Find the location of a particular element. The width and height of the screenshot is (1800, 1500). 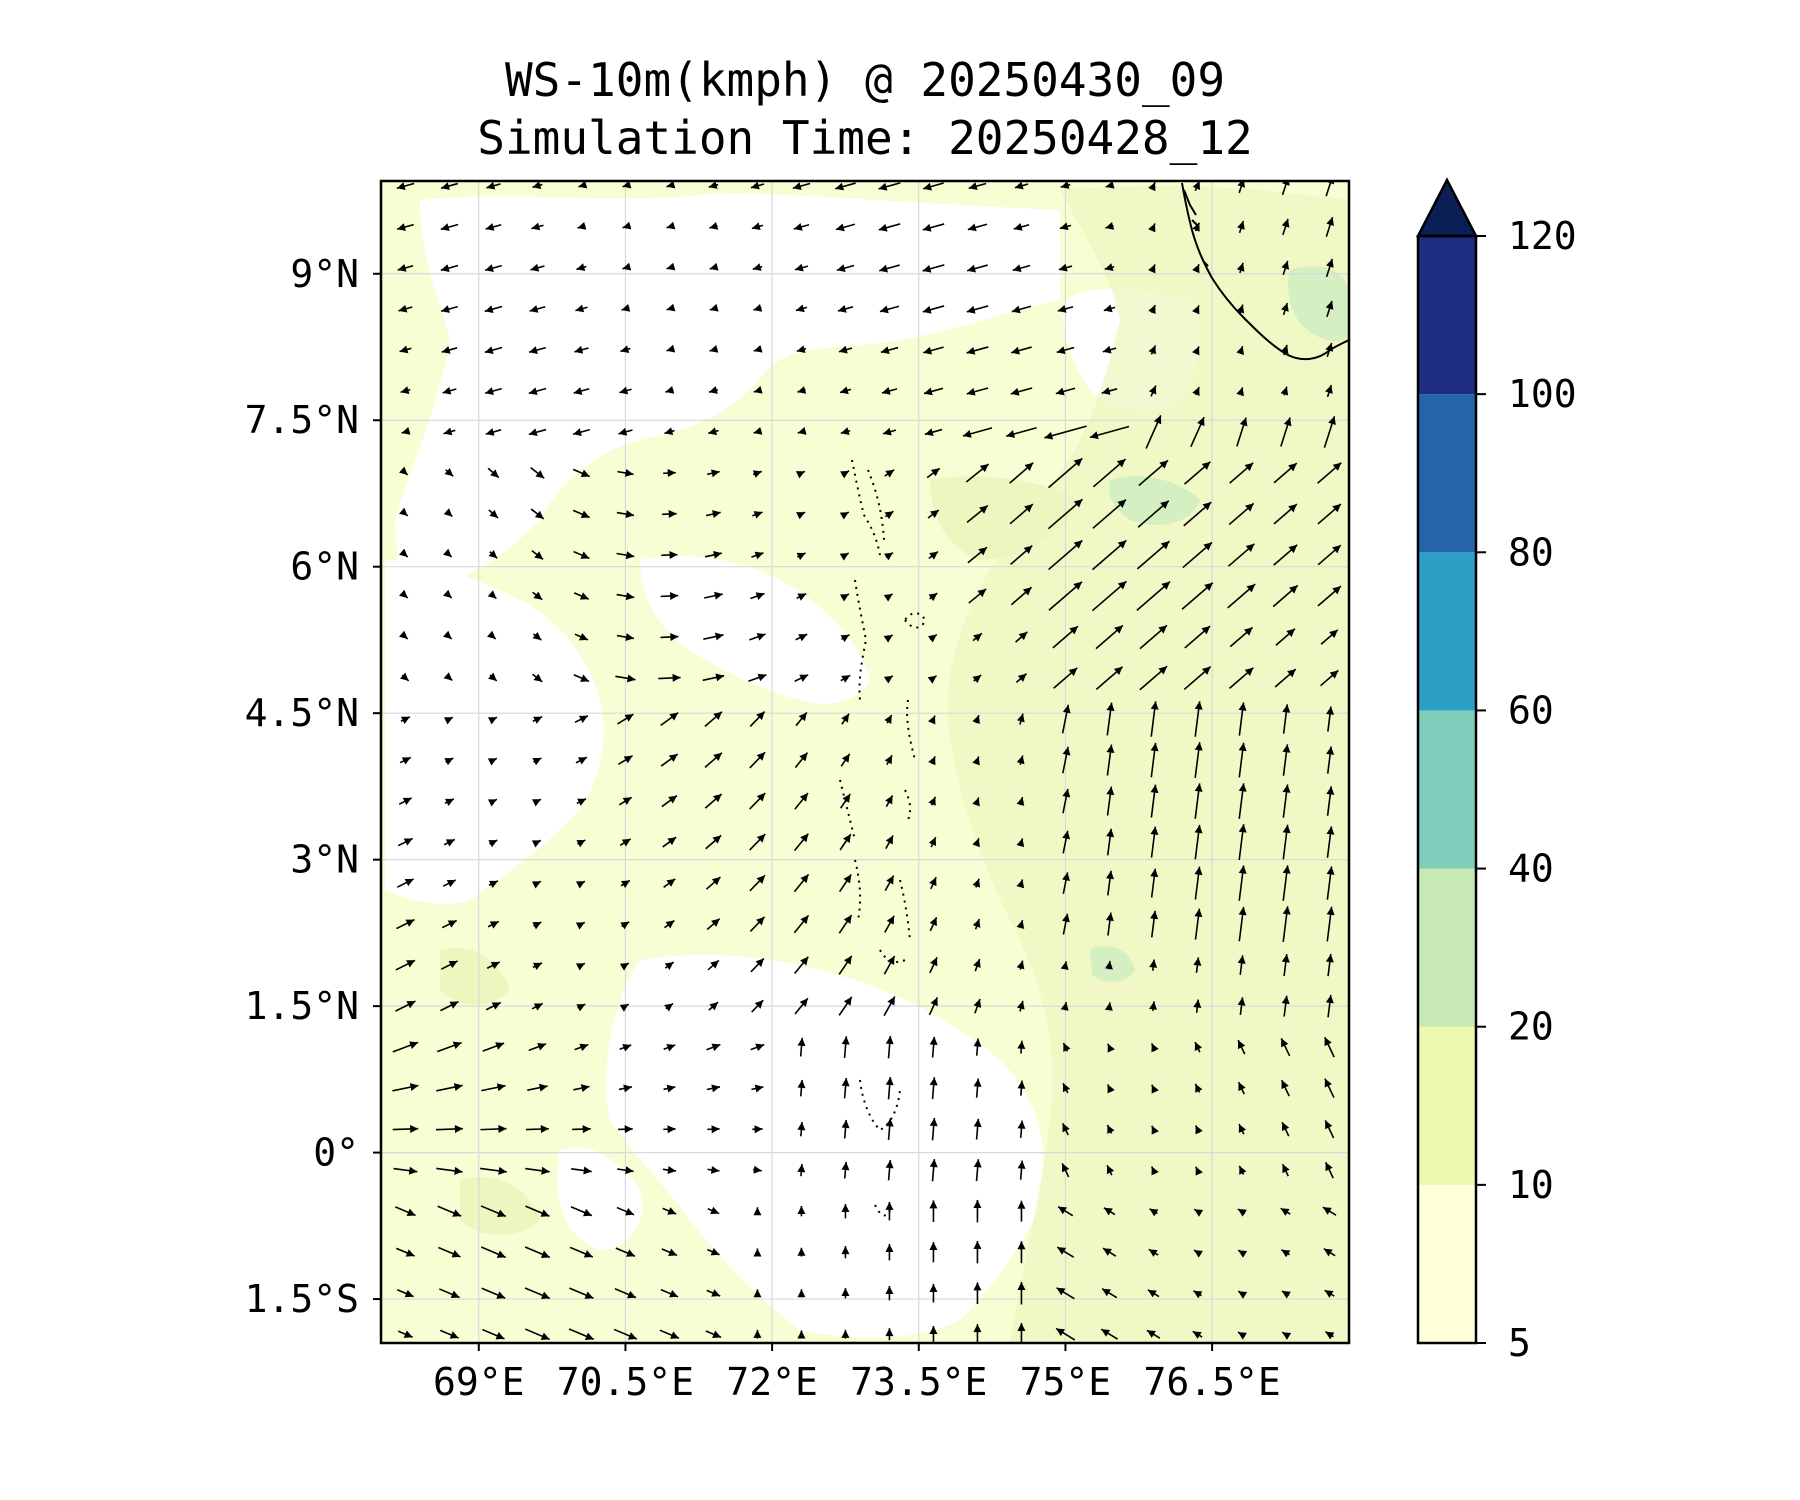

colorbar: 5 10 20 40 60 80 100 120 is located at coordinates (1496, 771).